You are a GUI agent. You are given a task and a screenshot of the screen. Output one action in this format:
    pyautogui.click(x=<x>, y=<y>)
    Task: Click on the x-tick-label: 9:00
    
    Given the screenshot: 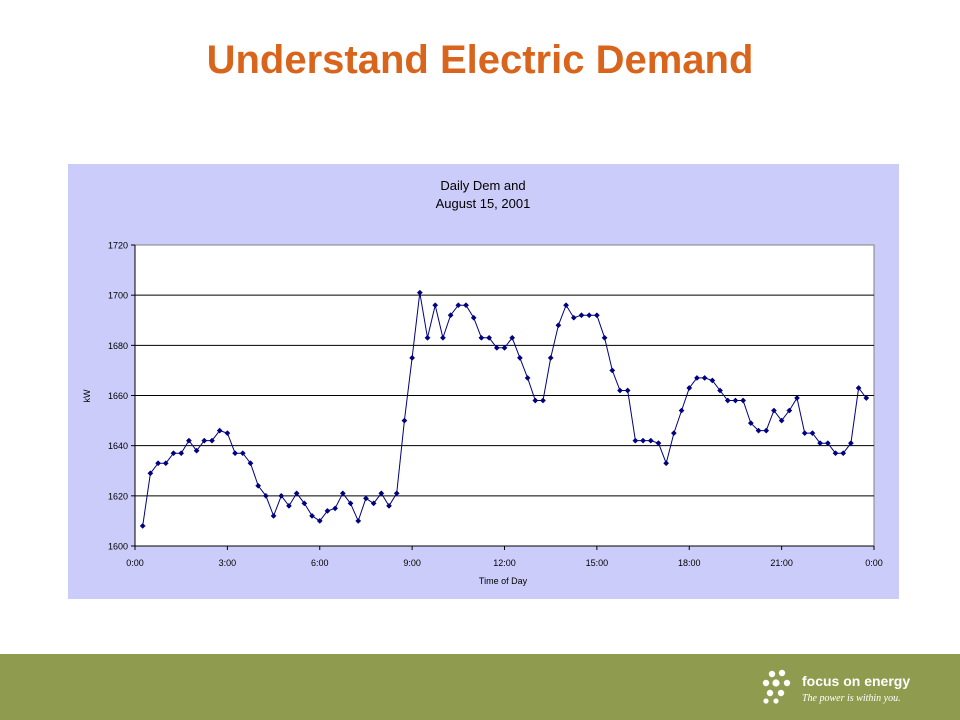 What is the action you would take?
    pyautogui.click(x=412, y=563)
    